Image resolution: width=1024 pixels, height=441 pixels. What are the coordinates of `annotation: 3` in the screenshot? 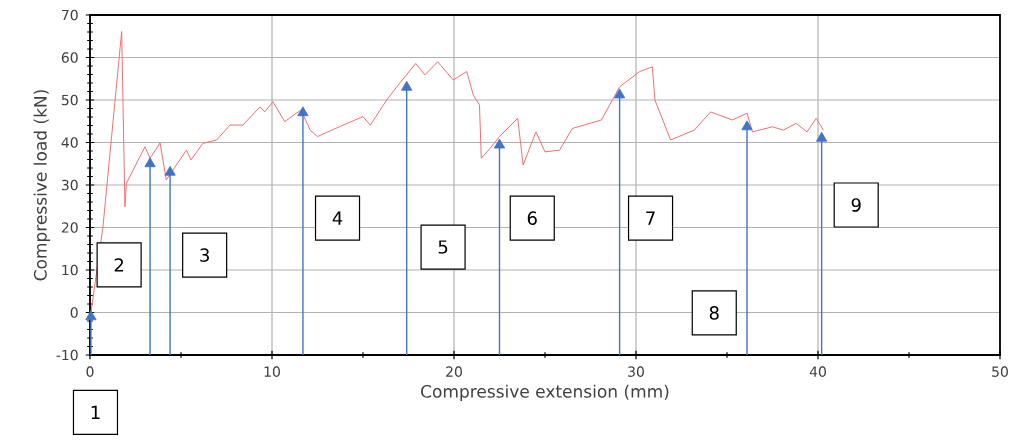 It's located at (204, 255).